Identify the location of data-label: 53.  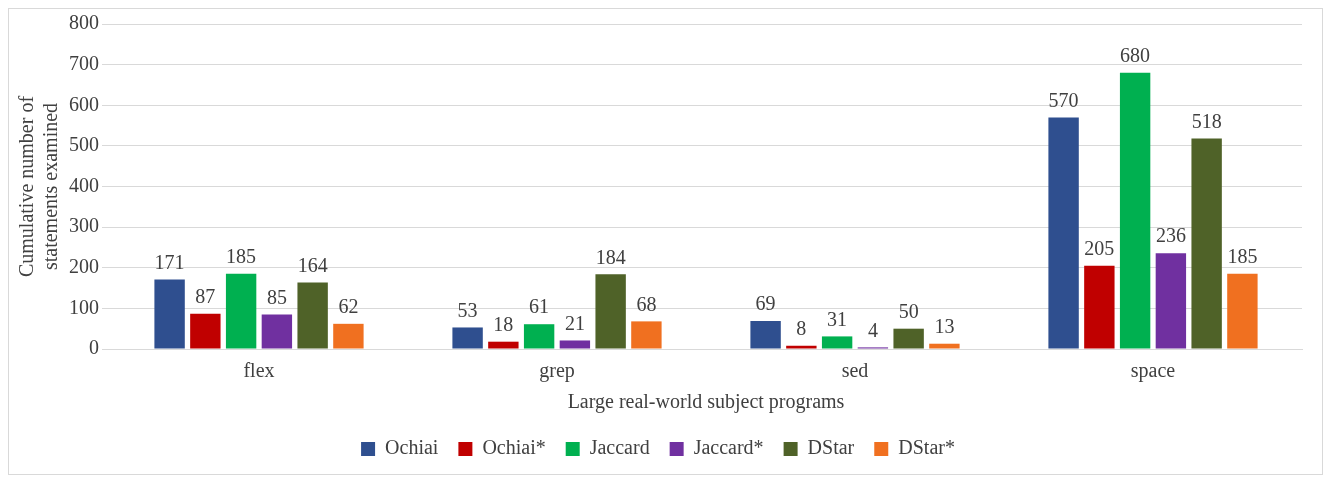
(467, 309).